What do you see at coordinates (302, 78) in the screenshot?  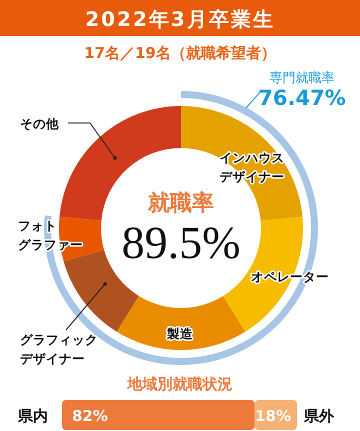 I see `slice-label: 専門就職率` at bounding box center [302, 78].